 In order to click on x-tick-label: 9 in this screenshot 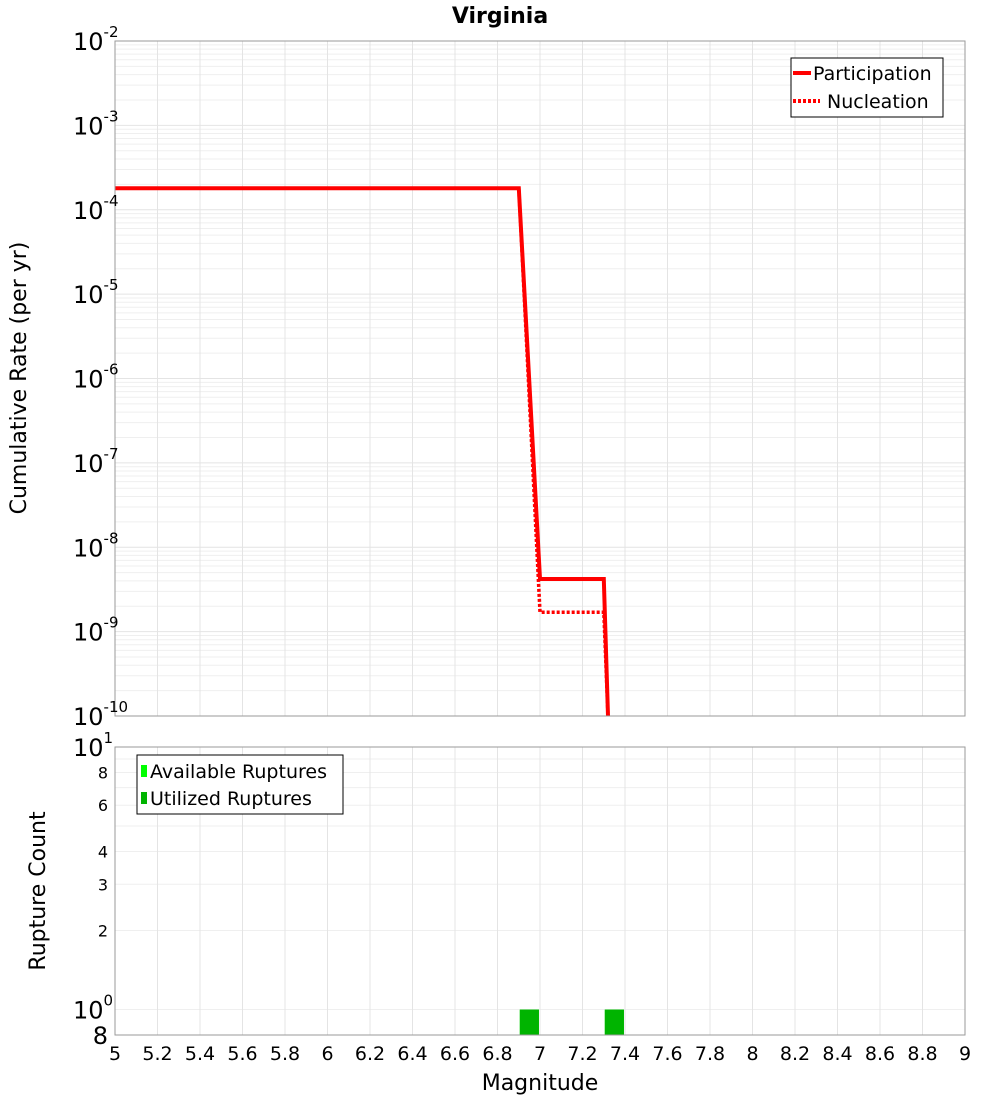, I will do `click(965, 1054)`.